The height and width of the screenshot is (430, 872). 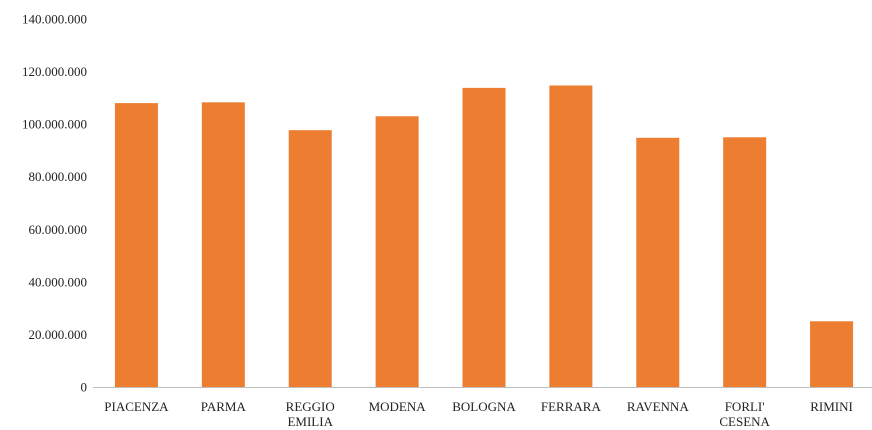 What do you see at coordinates (398, 406) in the screenshot?
I see `x-category-label: MODENA` at bounding box center [398, 406].